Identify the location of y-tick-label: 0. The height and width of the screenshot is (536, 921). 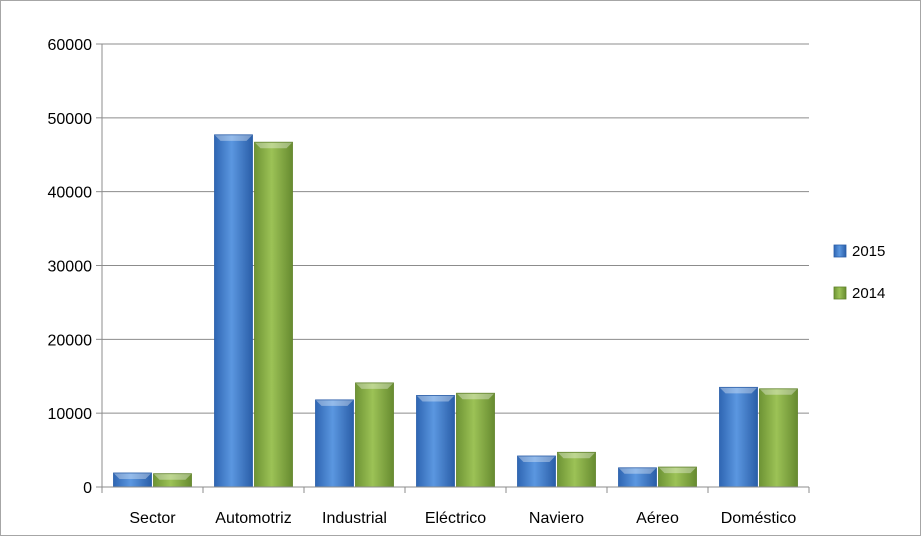
(87, 488).